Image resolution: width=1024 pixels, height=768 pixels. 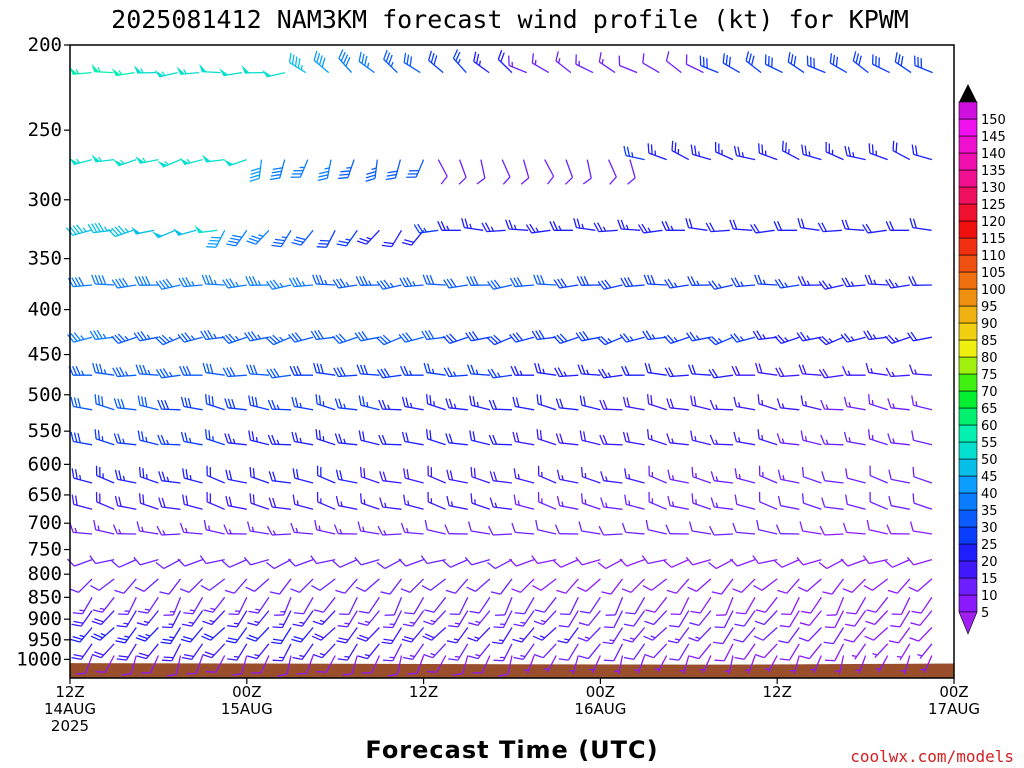 What do you see at coordinates (993, 137) in the screenshot?
I see `colorbar-tick-label: 145` at bounding box center [993, 137].